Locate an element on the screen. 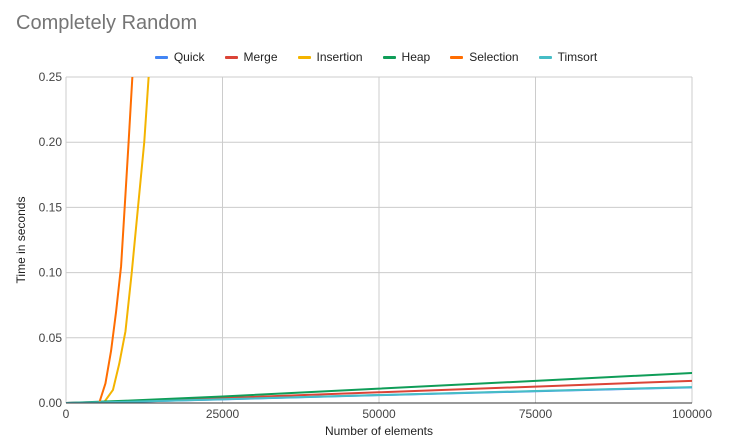  legend-item-timsort: Timsort is located at coordinates (568, 57).